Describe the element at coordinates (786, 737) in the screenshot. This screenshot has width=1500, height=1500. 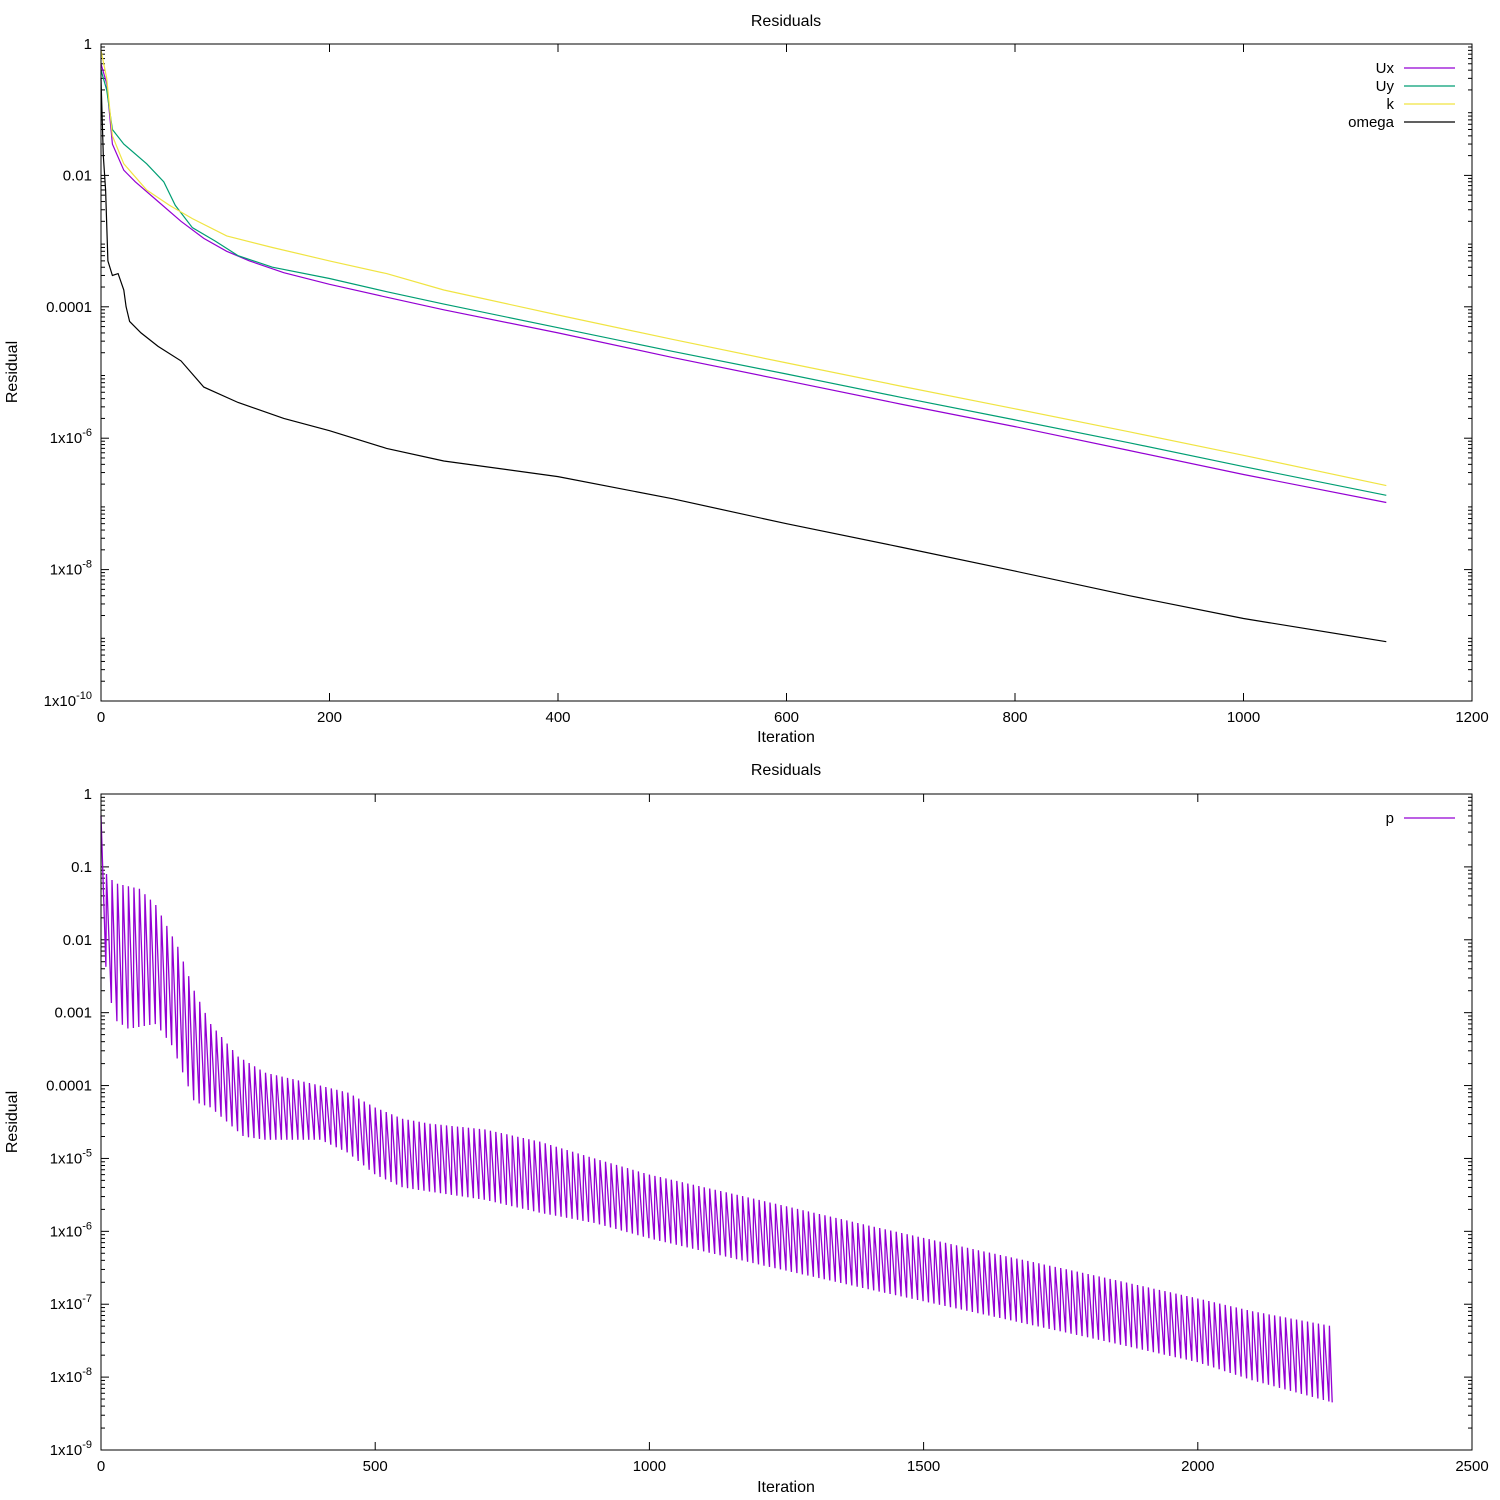
I see `chart-top-xlabel: Iteration` at that location.